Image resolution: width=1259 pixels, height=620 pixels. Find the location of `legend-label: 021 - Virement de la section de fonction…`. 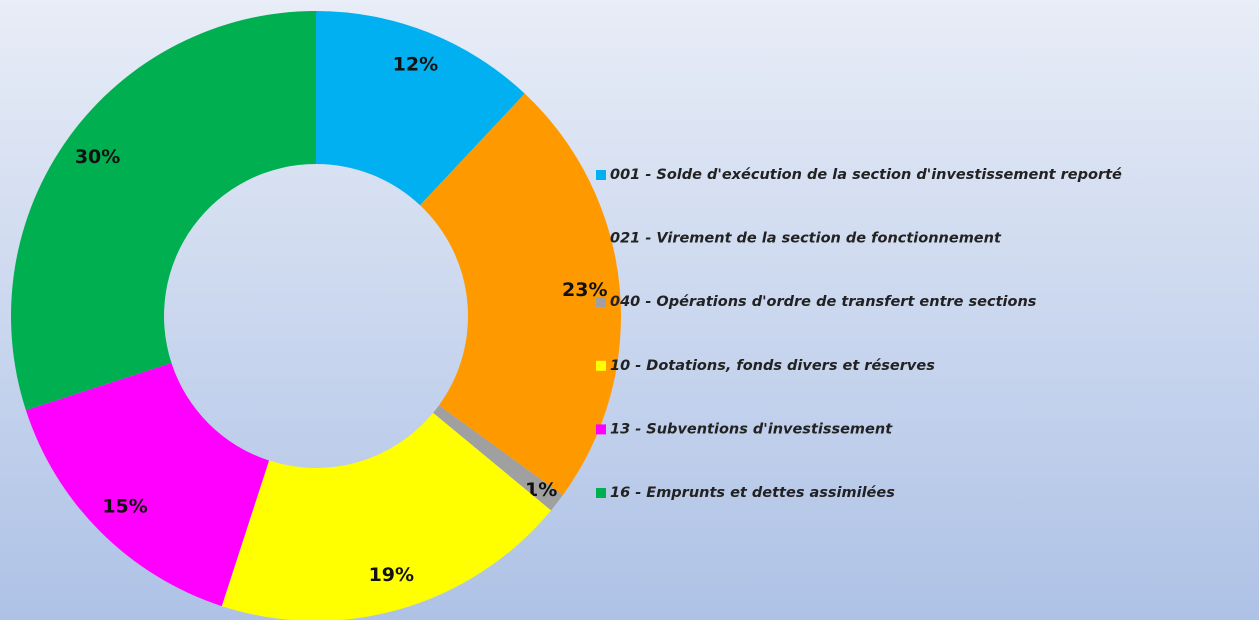

legend-label: 021 - Virement de la section de fonction… is located at coordinates (806, 239).